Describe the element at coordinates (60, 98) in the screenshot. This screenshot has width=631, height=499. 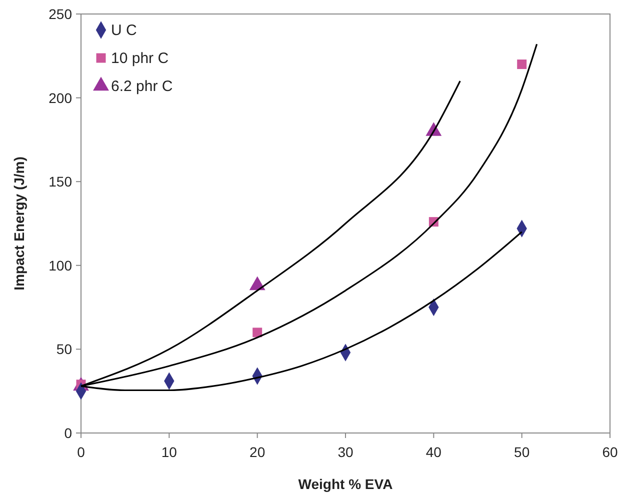
I see `y-tick-label: 200` at that location.